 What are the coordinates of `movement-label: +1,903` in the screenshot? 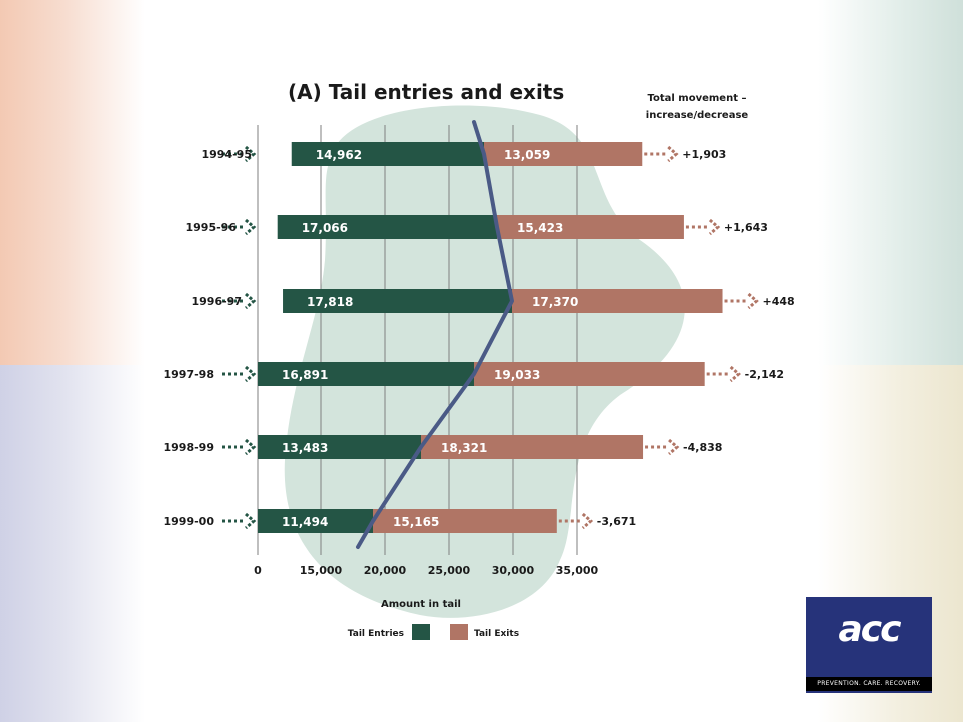 It's located at (704, 154).